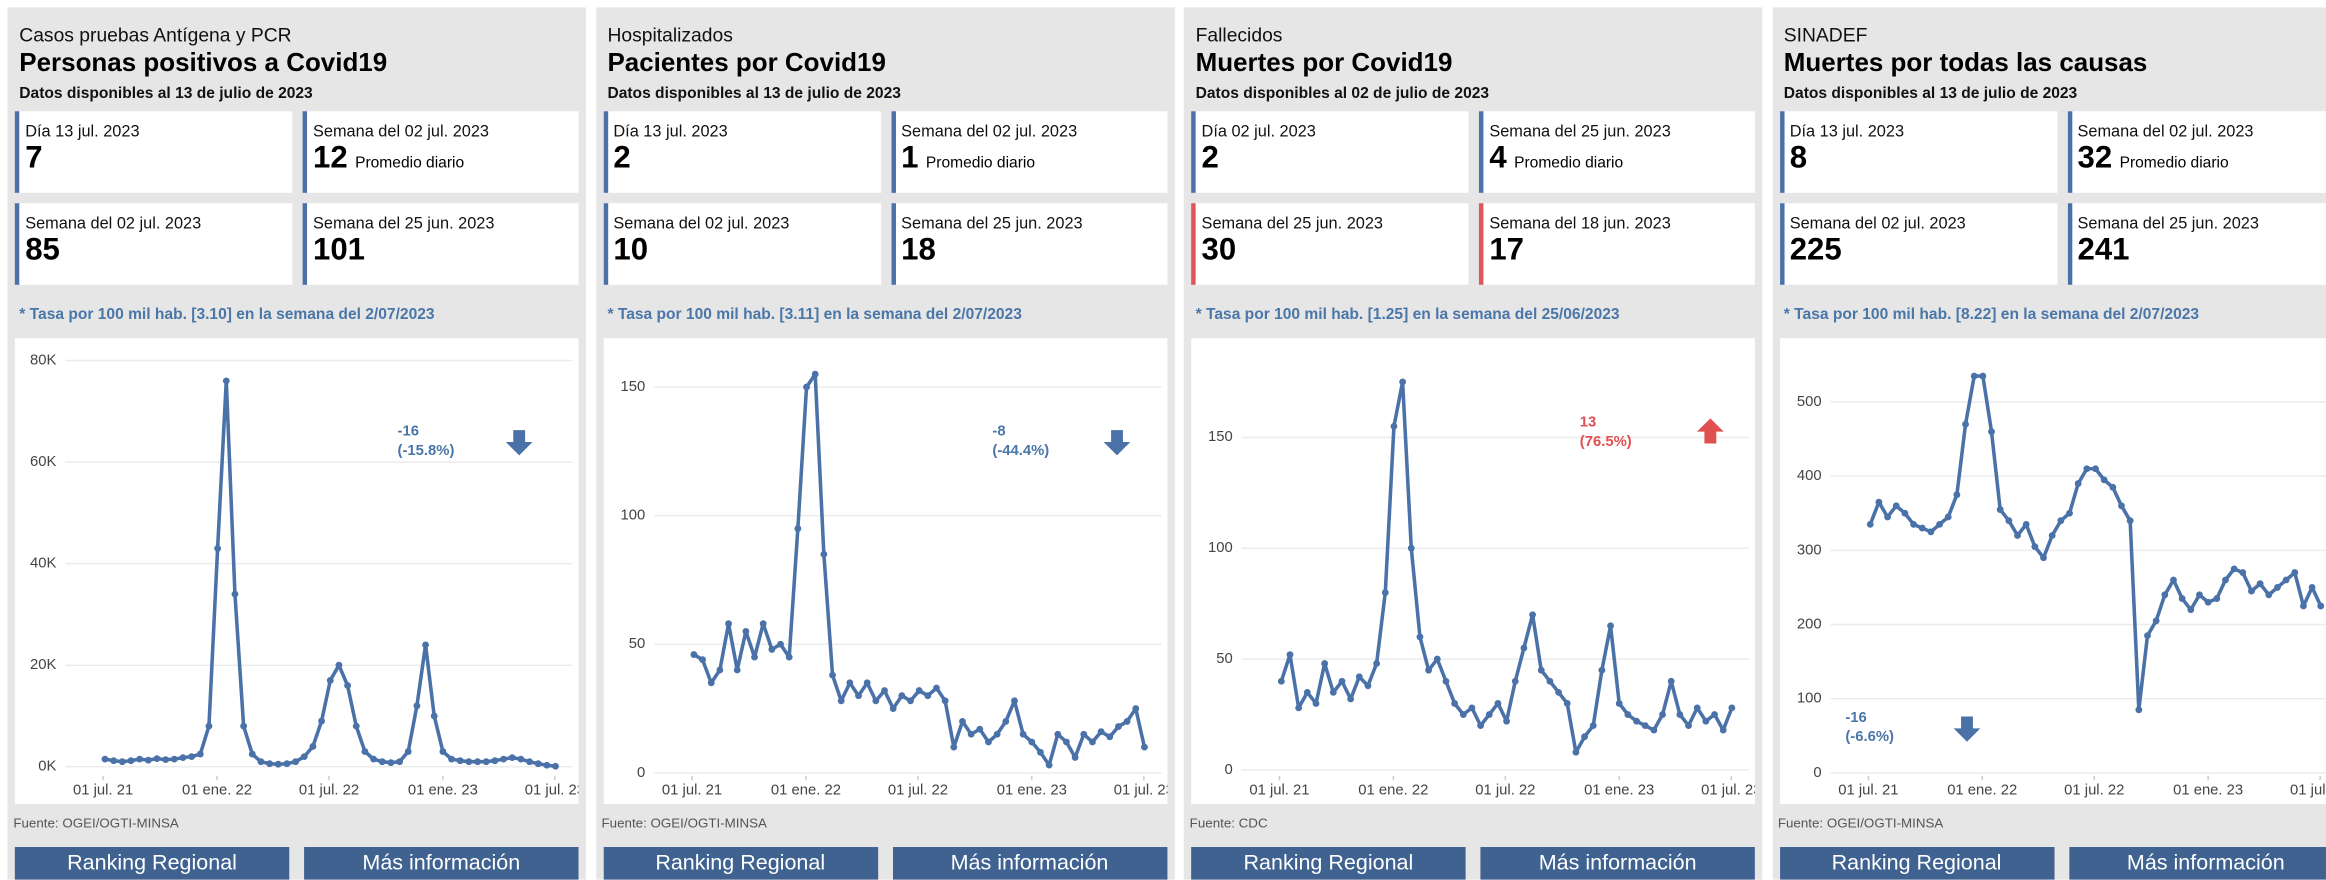 This screenshot has width=2326, height=880. Describe the element at coordinates (1808, 699) in the screenshot. I see `y-tick-label: 100` at that location.